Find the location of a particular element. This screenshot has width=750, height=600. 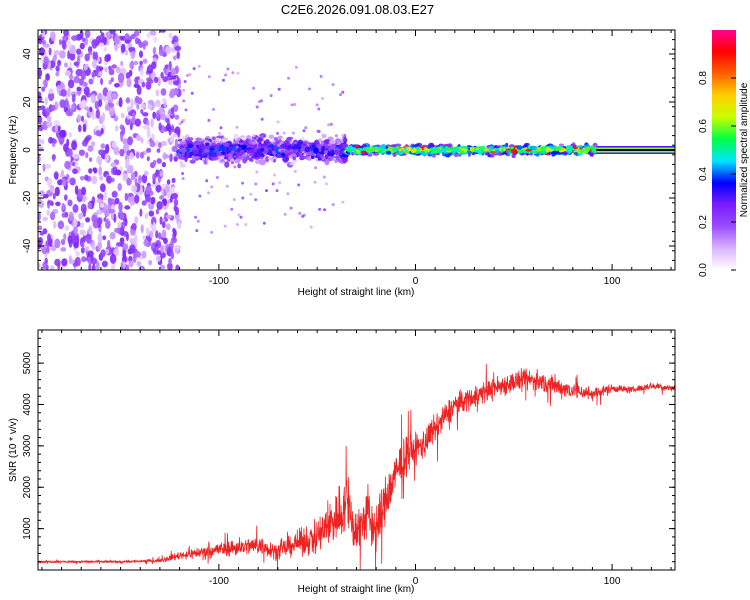

colorbar-tick-label: 0.6 is located at coordinates (703, 126).